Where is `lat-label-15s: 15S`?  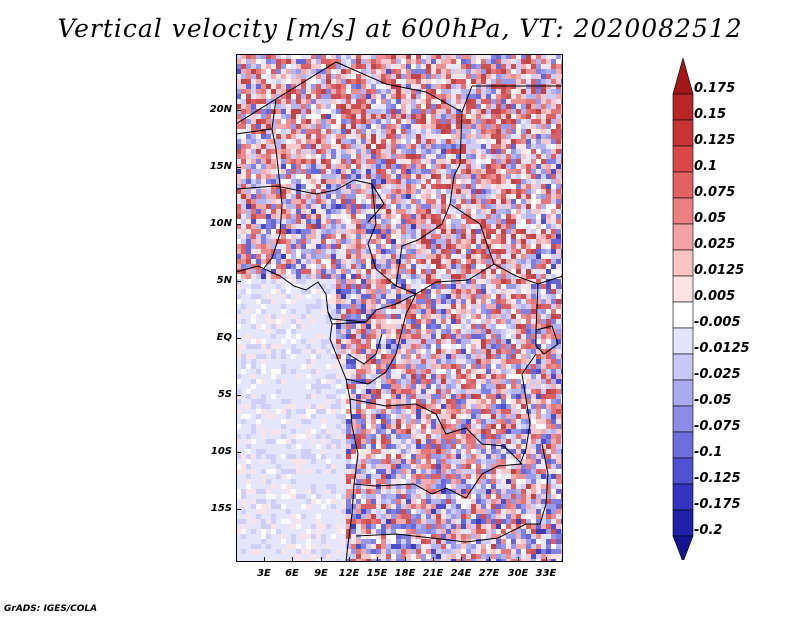
lat-label-15s: 15S is located at coordinates (221, 508).